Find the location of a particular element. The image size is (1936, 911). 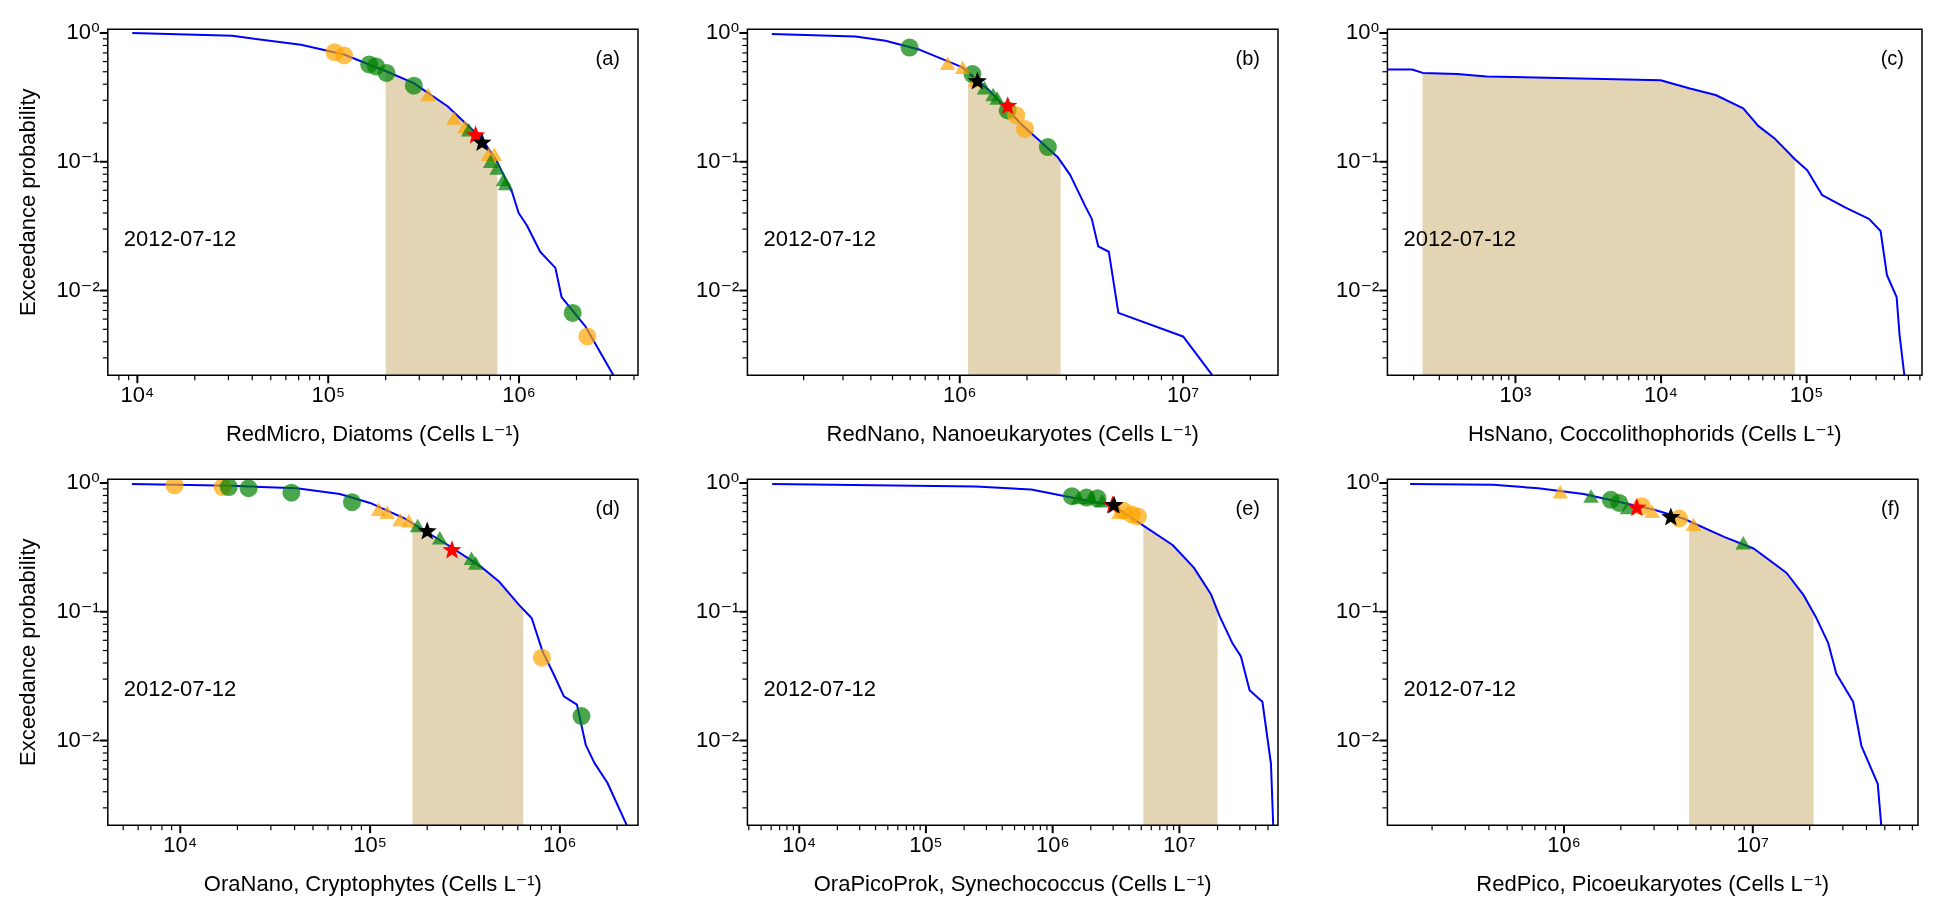

annotation: (c) is located at coordinates (1892, 57).